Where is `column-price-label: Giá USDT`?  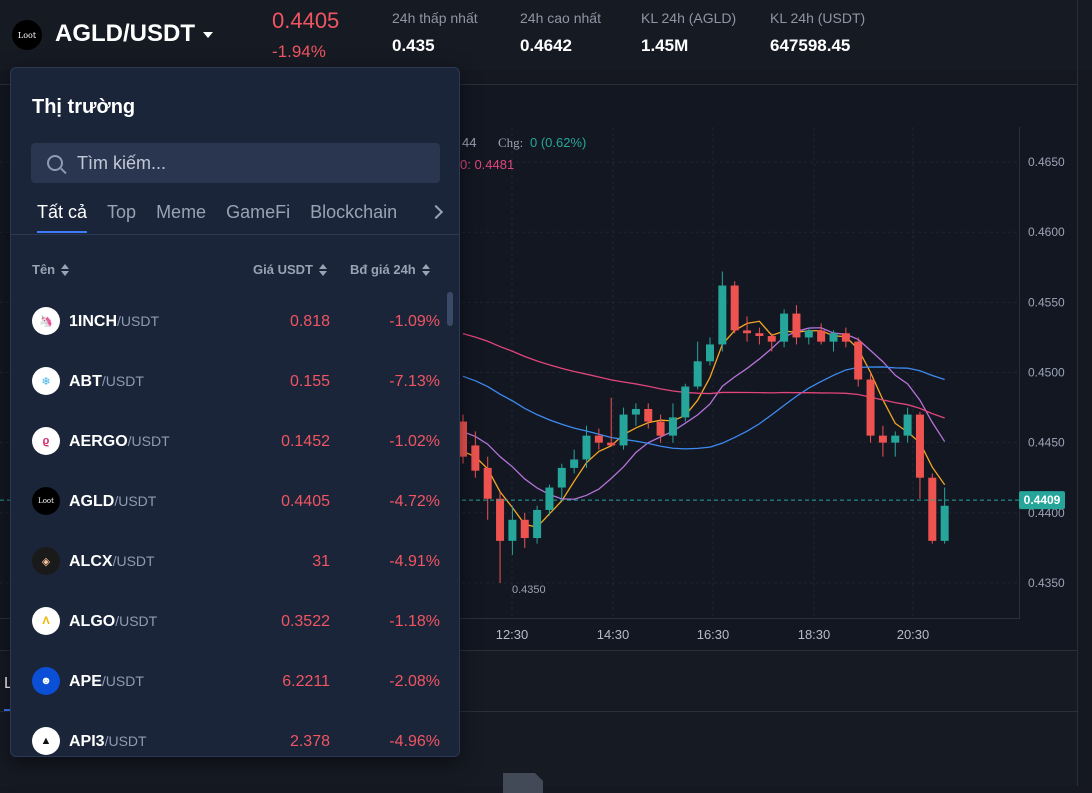 column-price-label: Giá USDT is located at coordinates (283, 269).